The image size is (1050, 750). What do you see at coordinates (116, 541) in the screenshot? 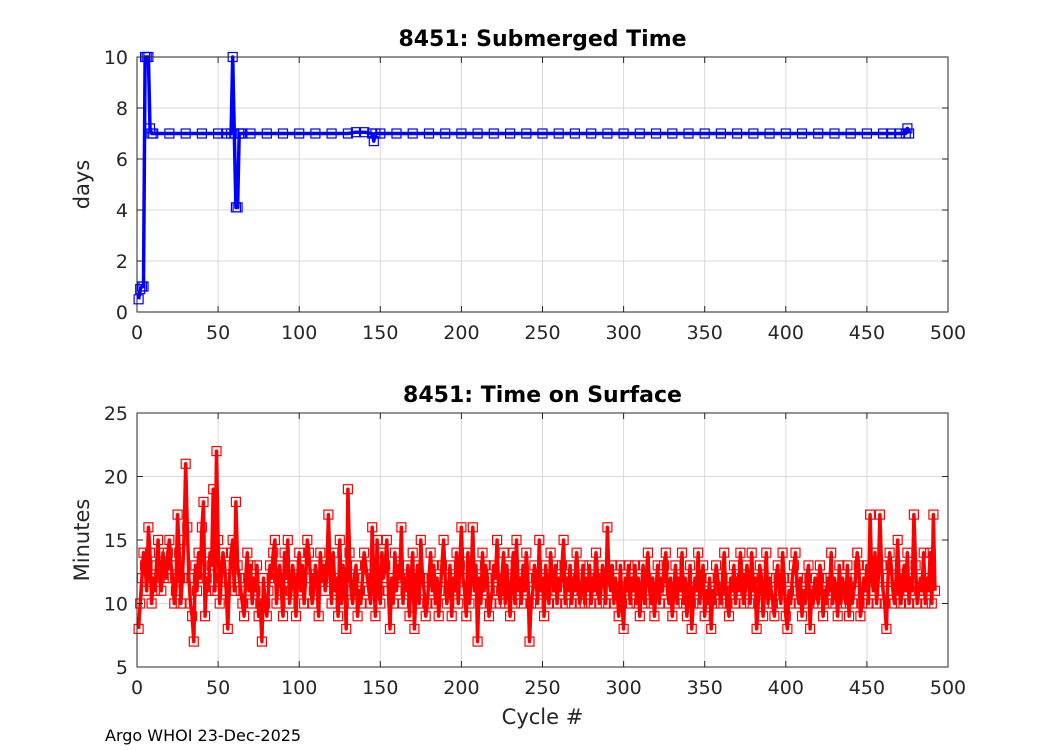
I see `y-tick-label: 15` at bounding box center [116, 541].